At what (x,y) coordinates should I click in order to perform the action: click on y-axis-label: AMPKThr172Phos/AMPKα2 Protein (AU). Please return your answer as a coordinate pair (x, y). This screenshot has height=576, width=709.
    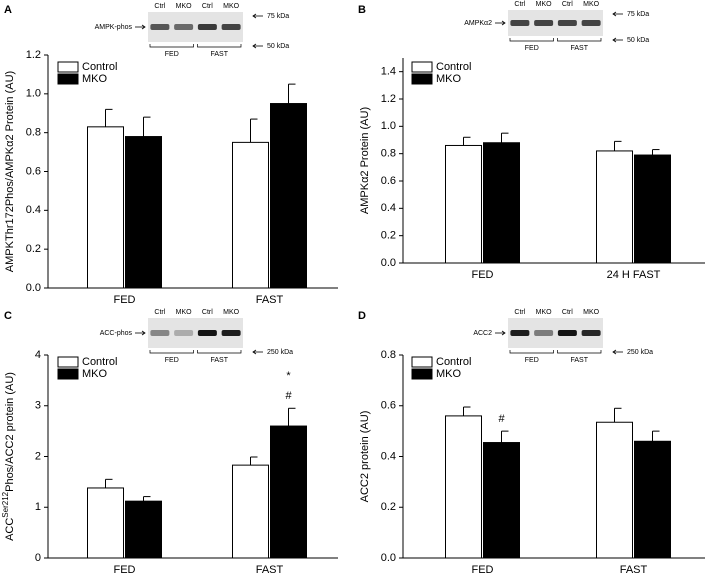
    Looking at the image, I should click on (10, 171).